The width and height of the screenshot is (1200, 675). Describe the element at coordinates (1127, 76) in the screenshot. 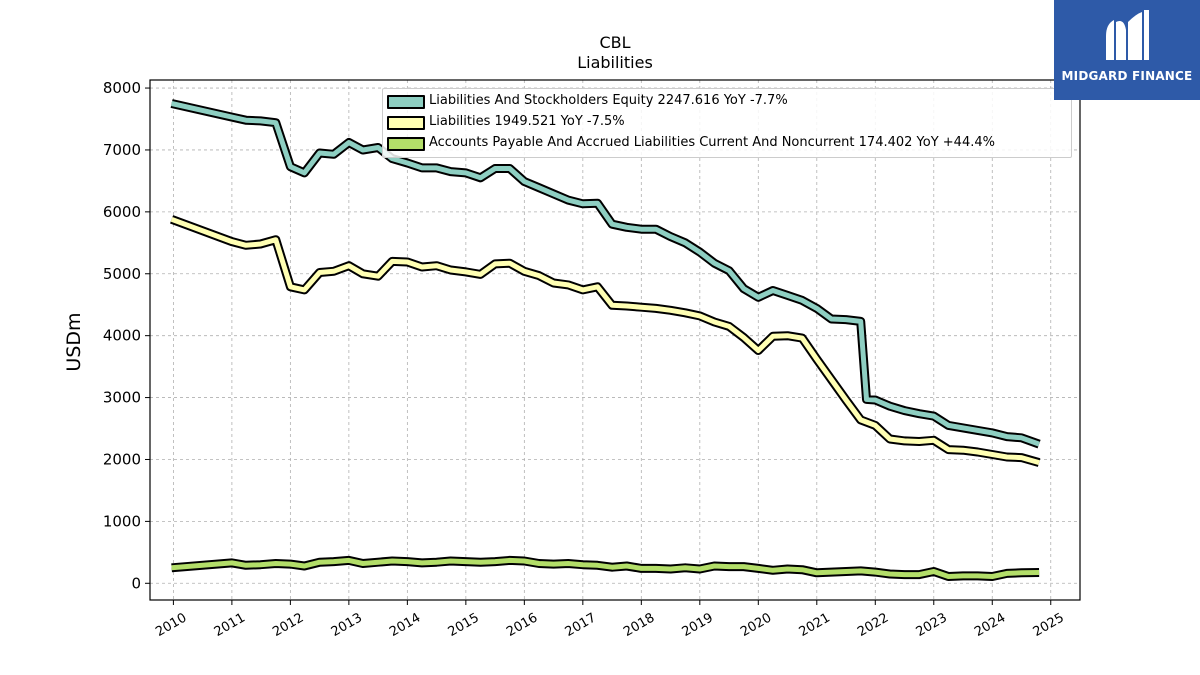

I see `logo-wordmark: MIDGARD FINANCE` at that location.